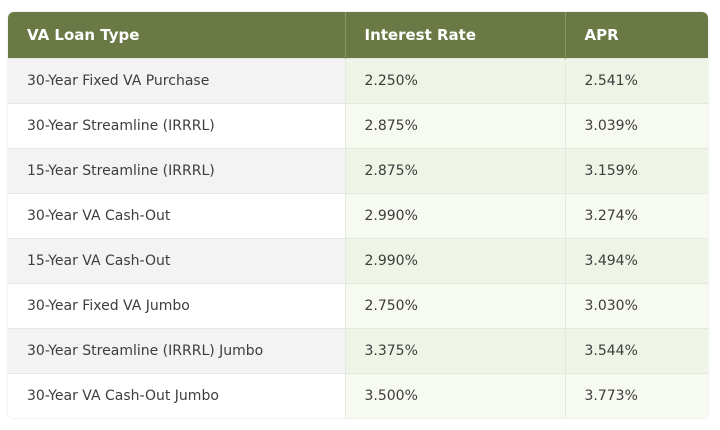  I want to click on table-cell: 3.773%, so click(636, 395).